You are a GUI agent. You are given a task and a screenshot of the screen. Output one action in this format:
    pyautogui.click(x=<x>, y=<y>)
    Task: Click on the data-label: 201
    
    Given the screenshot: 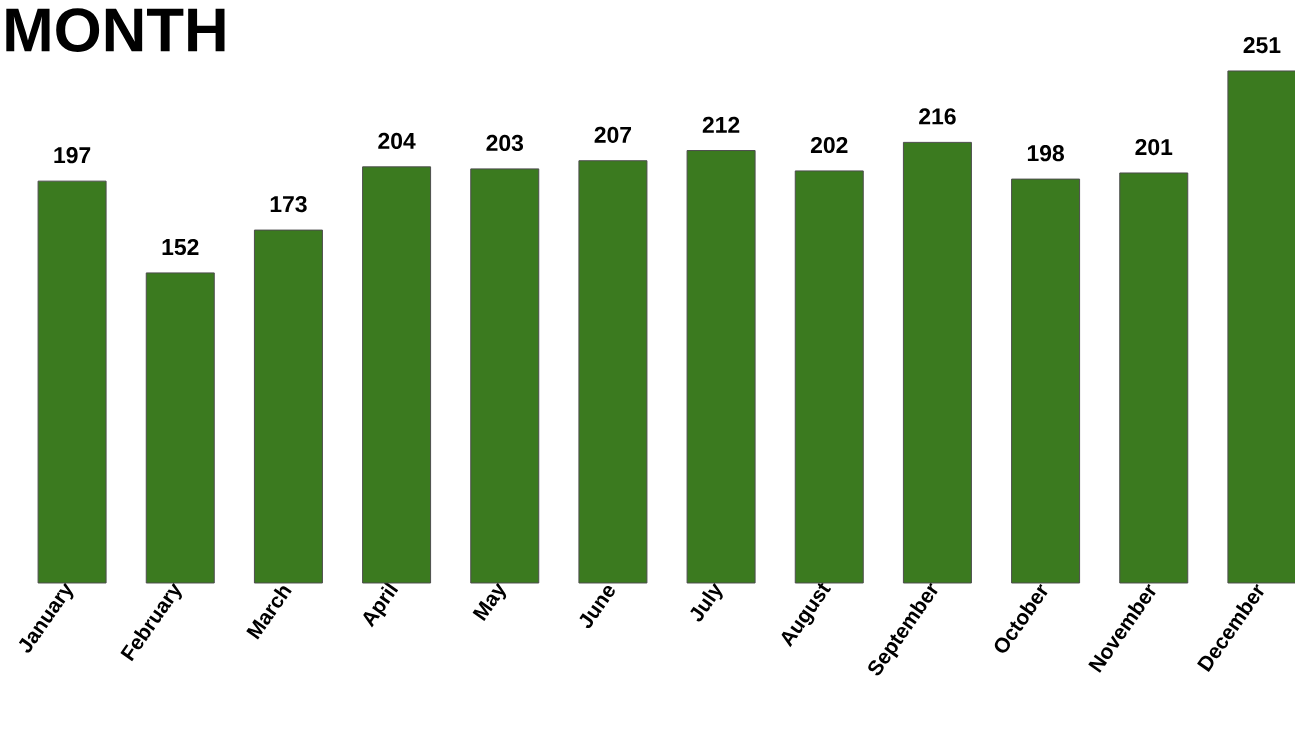 What is the action you would take?
    pyautogui.click(x=1154, y=147)
    